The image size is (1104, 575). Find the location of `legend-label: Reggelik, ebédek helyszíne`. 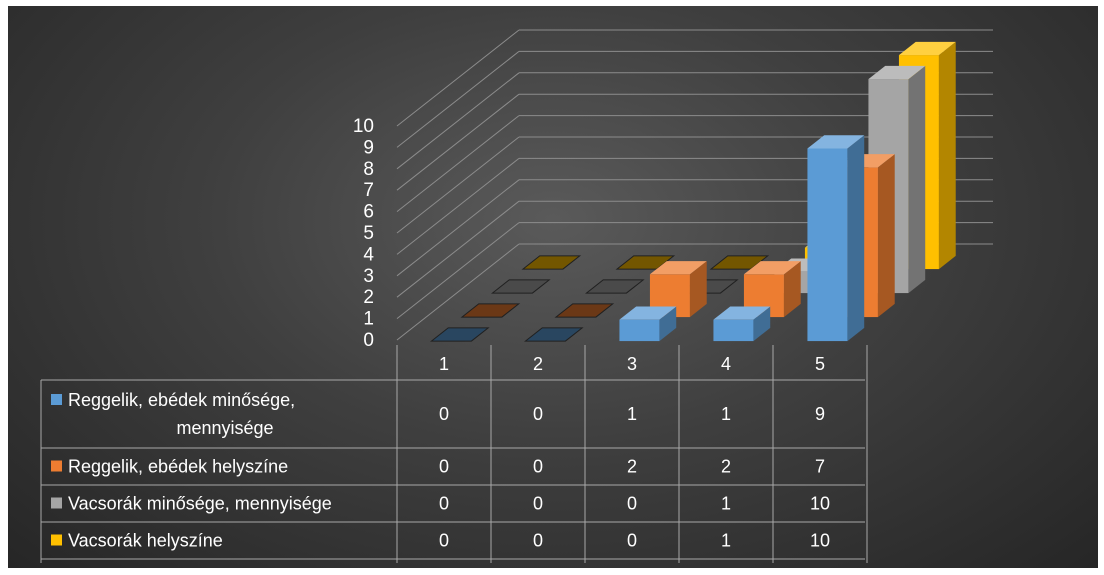

legend-label: Reggelik, ebédek helyszíne is located at coordinates (178, 467).